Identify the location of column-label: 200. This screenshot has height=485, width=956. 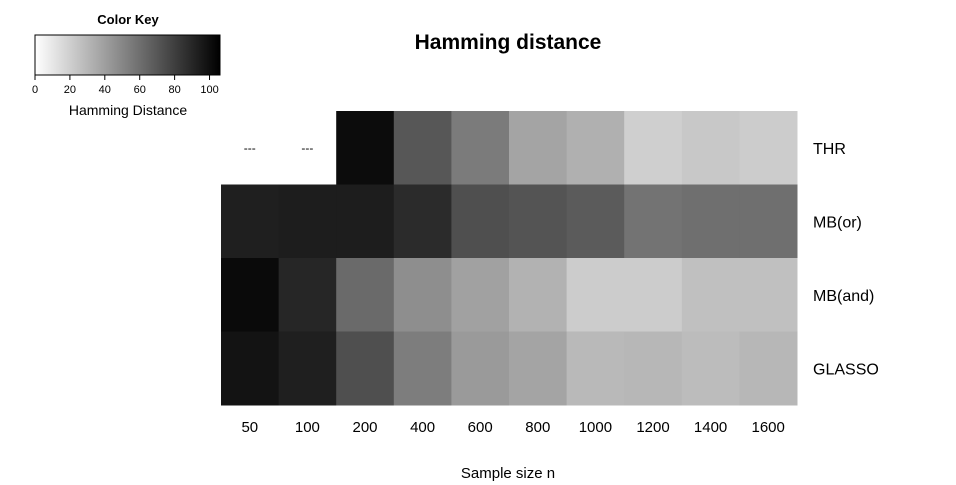
(364, 427).